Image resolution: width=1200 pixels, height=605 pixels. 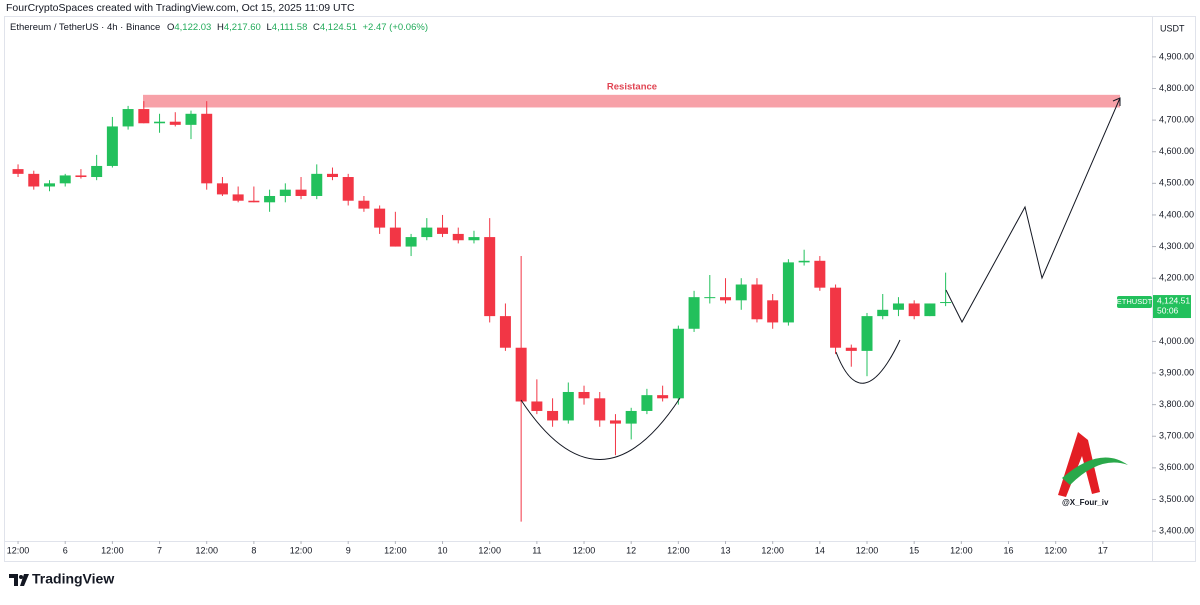 I want to click on x-tick-label: 15, so click(x=914, y=550).